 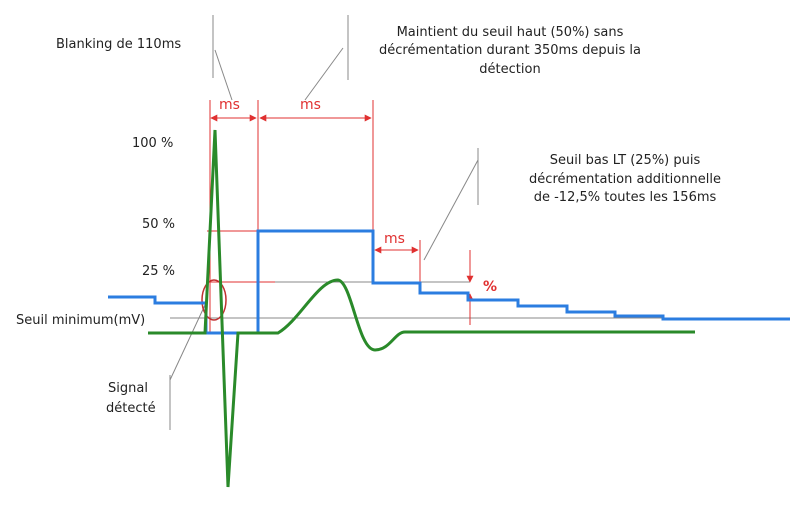 What do you see at coordinates (509, 69) in the screenshot?
I see `hold-label: détection` at bounding box center [509, 69].